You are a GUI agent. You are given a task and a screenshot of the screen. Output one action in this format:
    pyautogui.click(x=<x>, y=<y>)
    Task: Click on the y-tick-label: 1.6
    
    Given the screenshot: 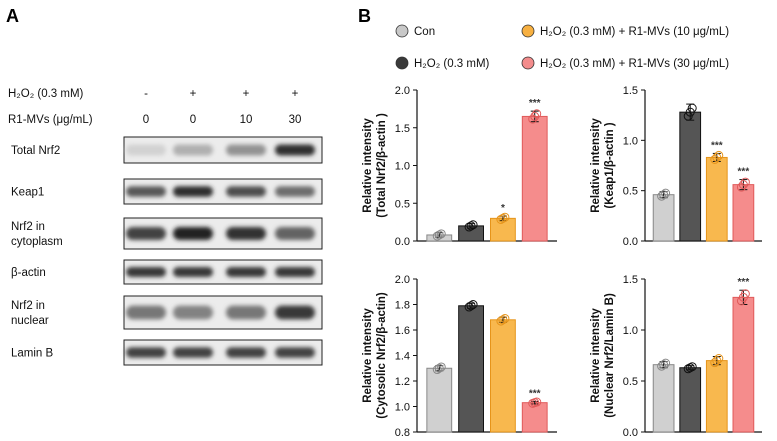 What is the action you would take?
    pyautogui.click(x=402, y=331)
    